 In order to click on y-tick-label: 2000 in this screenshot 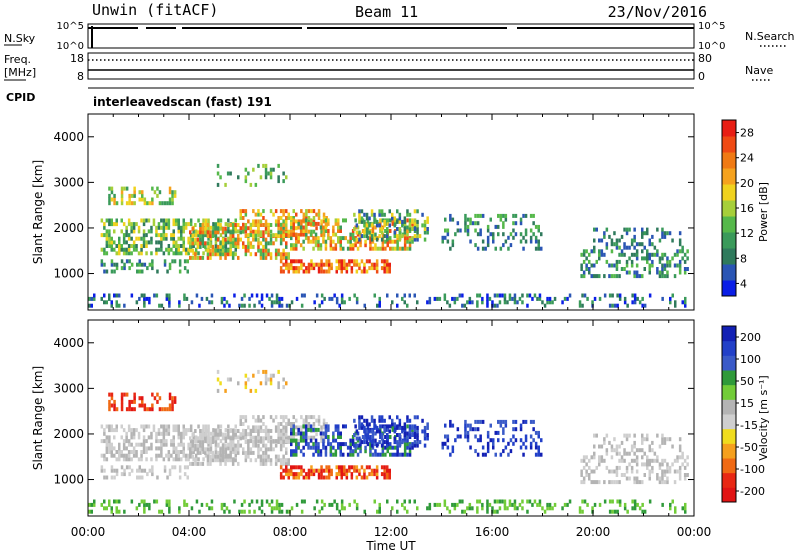, I will do `click(68, 228)`.